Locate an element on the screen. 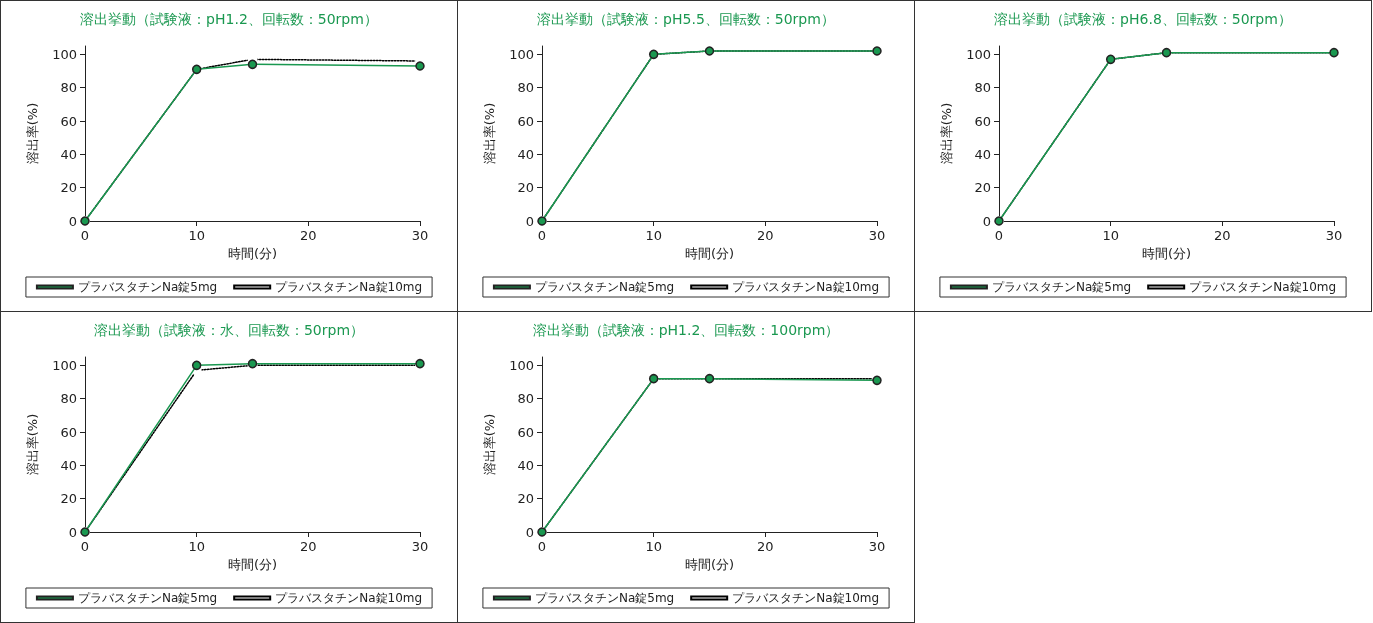 Image resolution: width=1373 pixels, height=623 pixels. chart-title: 溶出挙動（試験液：水、回転数：50rpm） is located at coordinates (229, 330).